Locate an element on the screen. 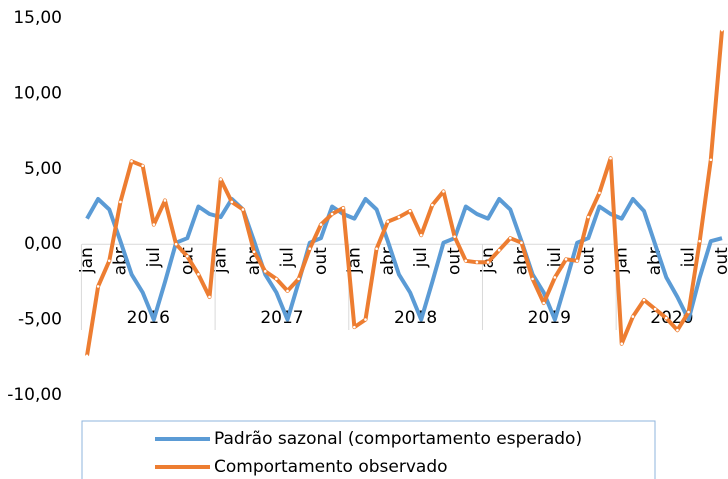 This screenshot has width=728, height=479. legend-label: Comportamento observado is located at coordinates (331, 467).